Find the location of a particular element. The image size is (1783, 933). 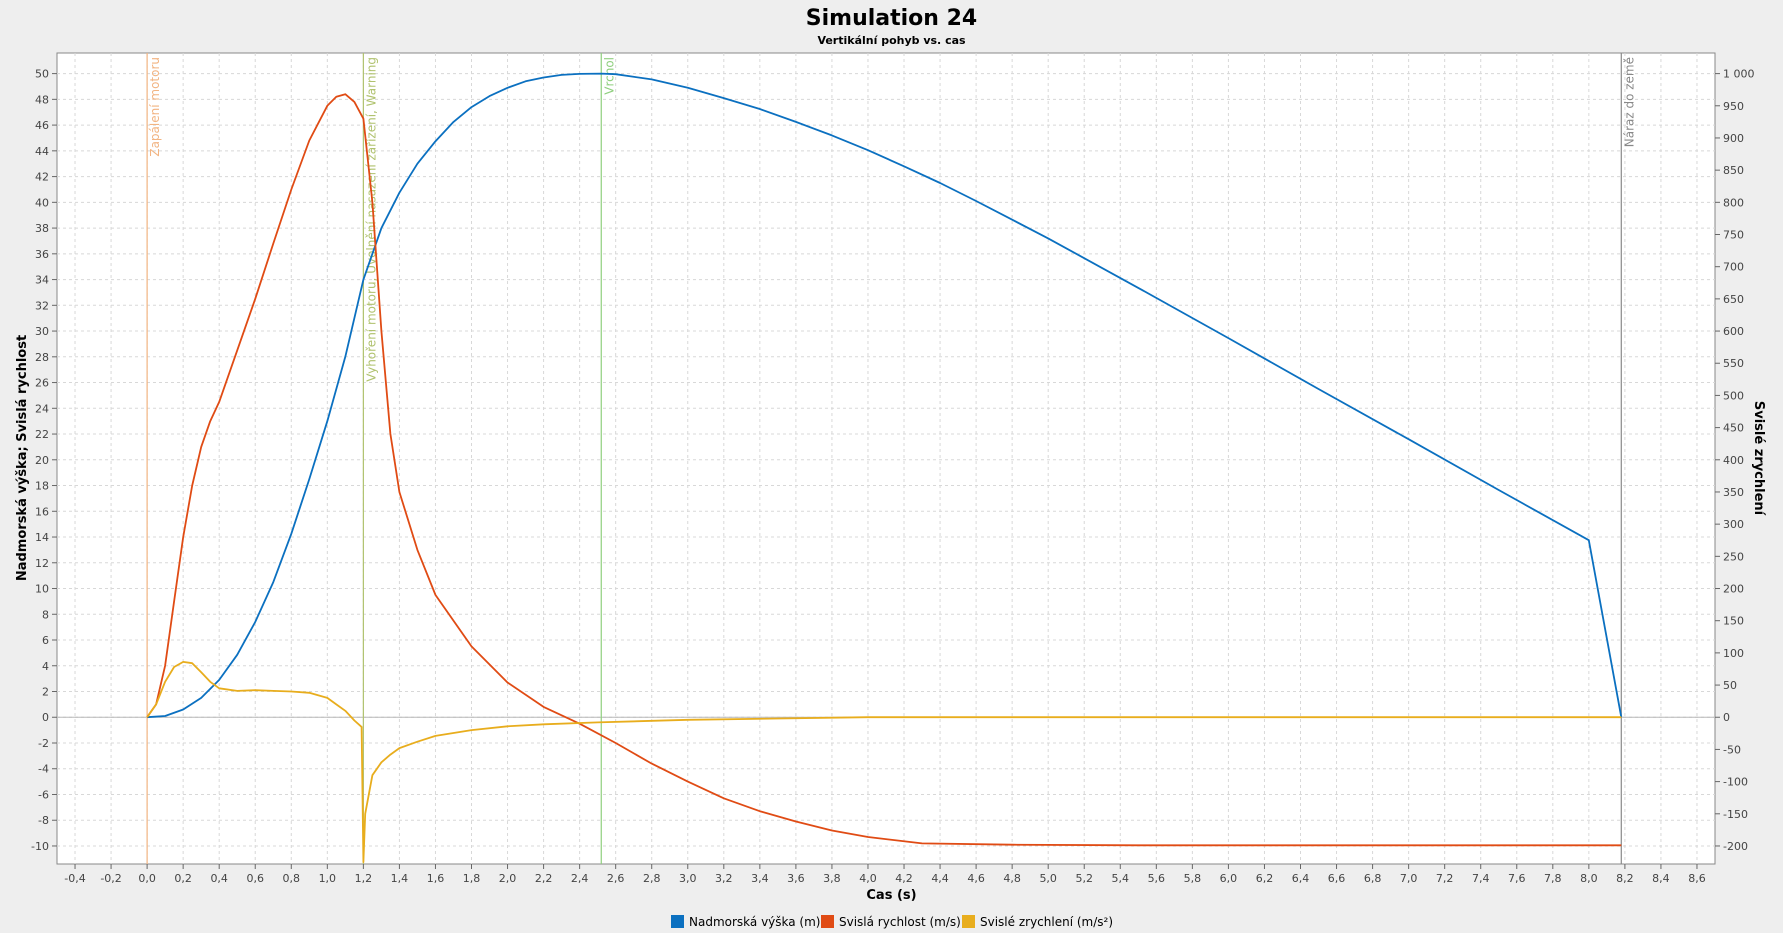

x-tick-label: 2,0 is located at coordinates (508, 878).